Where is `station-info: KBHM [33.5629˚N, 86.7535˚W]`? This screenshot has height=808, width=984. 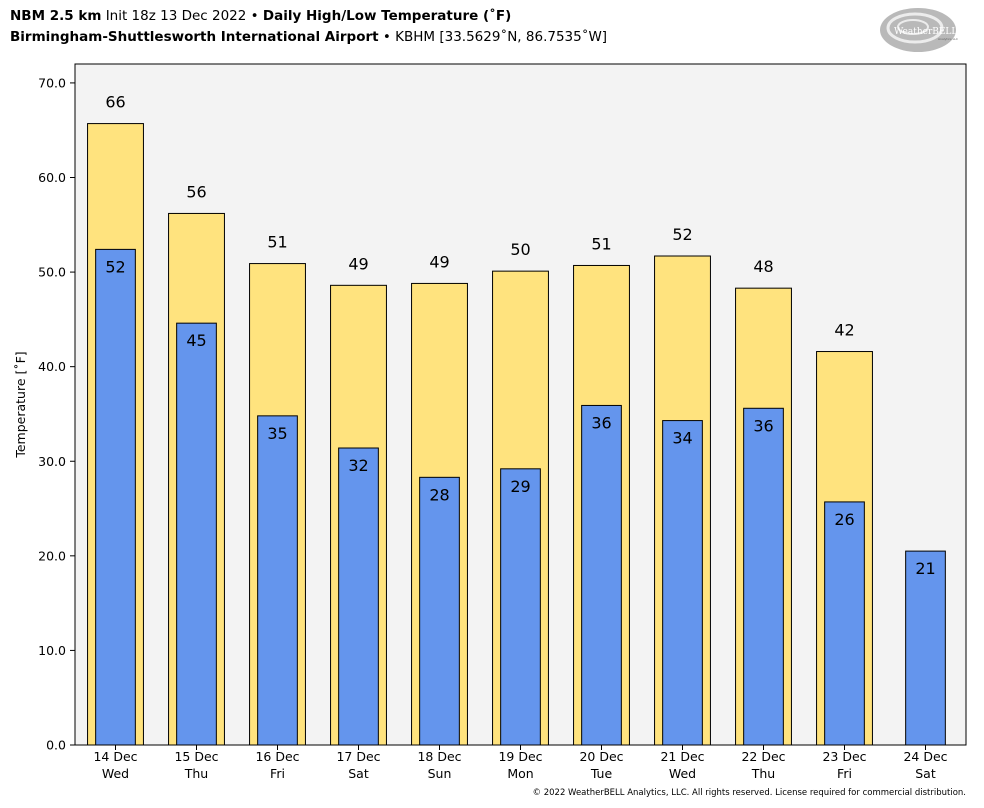 station-info: KBHM [33.5629˚N, 86.7535˚W] is located at coordinates (501, 37).